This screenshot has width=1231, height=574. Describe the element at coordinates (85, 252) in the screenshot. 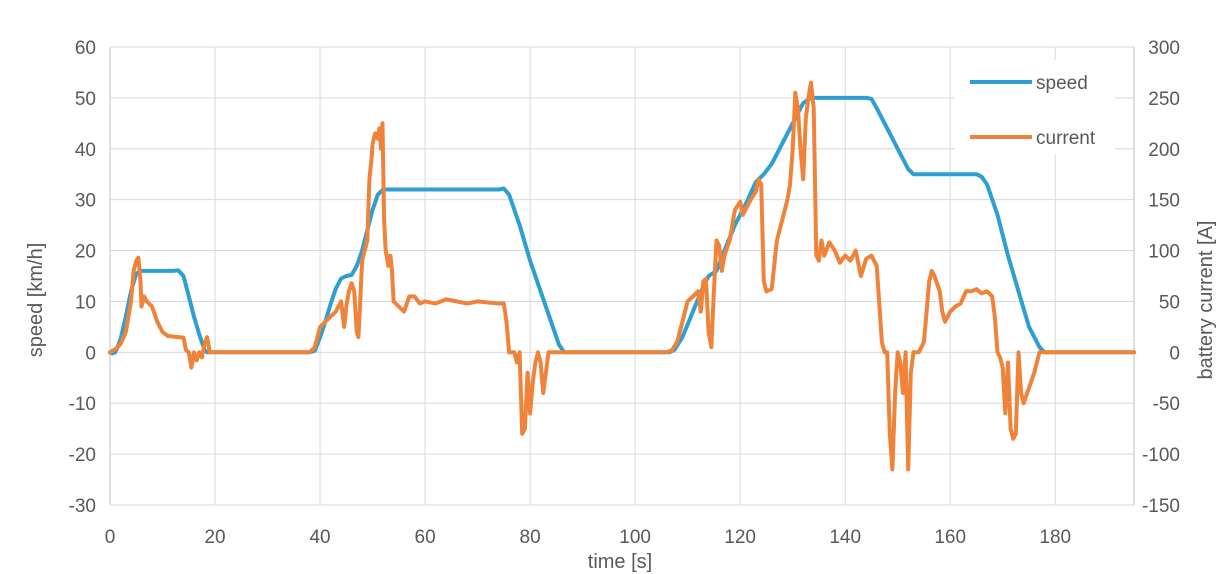

I see `y-tick-label: 20` at that location.